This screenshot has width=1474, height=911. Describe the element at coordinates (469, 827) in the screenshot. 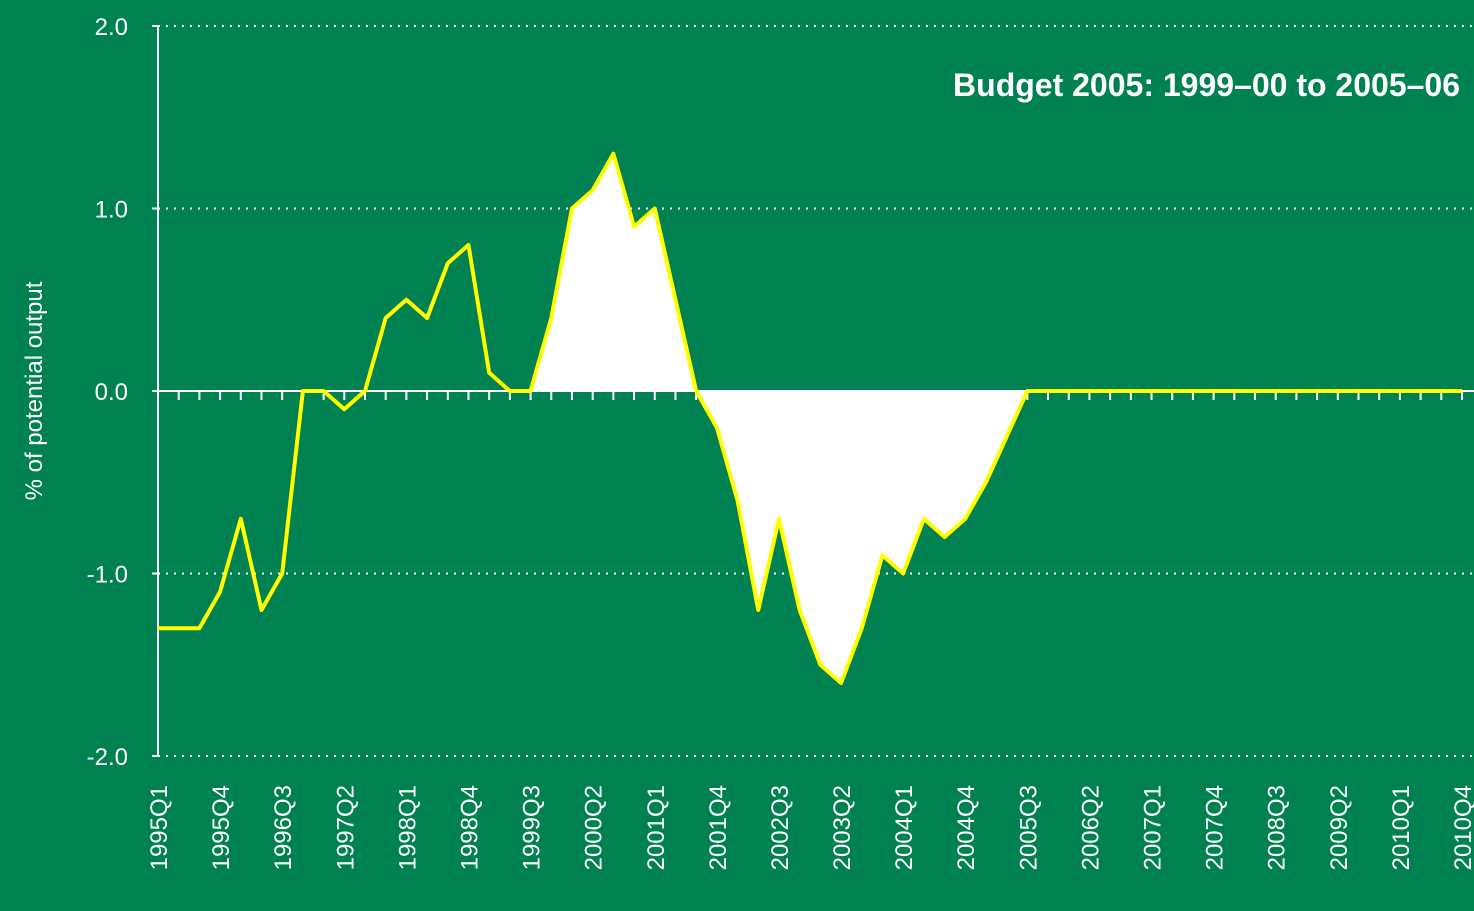

I see `x-tick-label: 1998Q4` at that location.